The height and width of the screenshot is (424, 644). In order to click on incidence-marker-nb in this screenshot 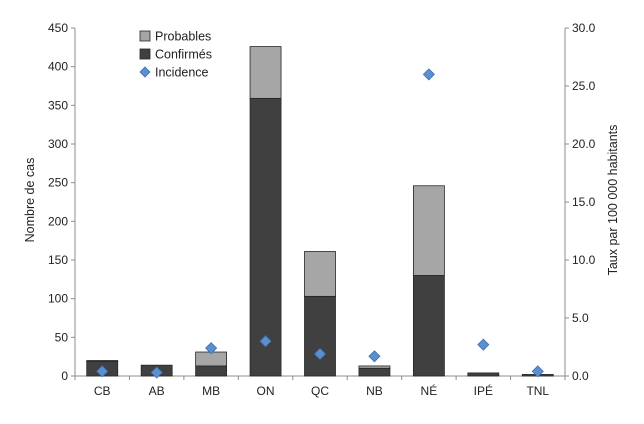, I will do `click(374, 356)`.